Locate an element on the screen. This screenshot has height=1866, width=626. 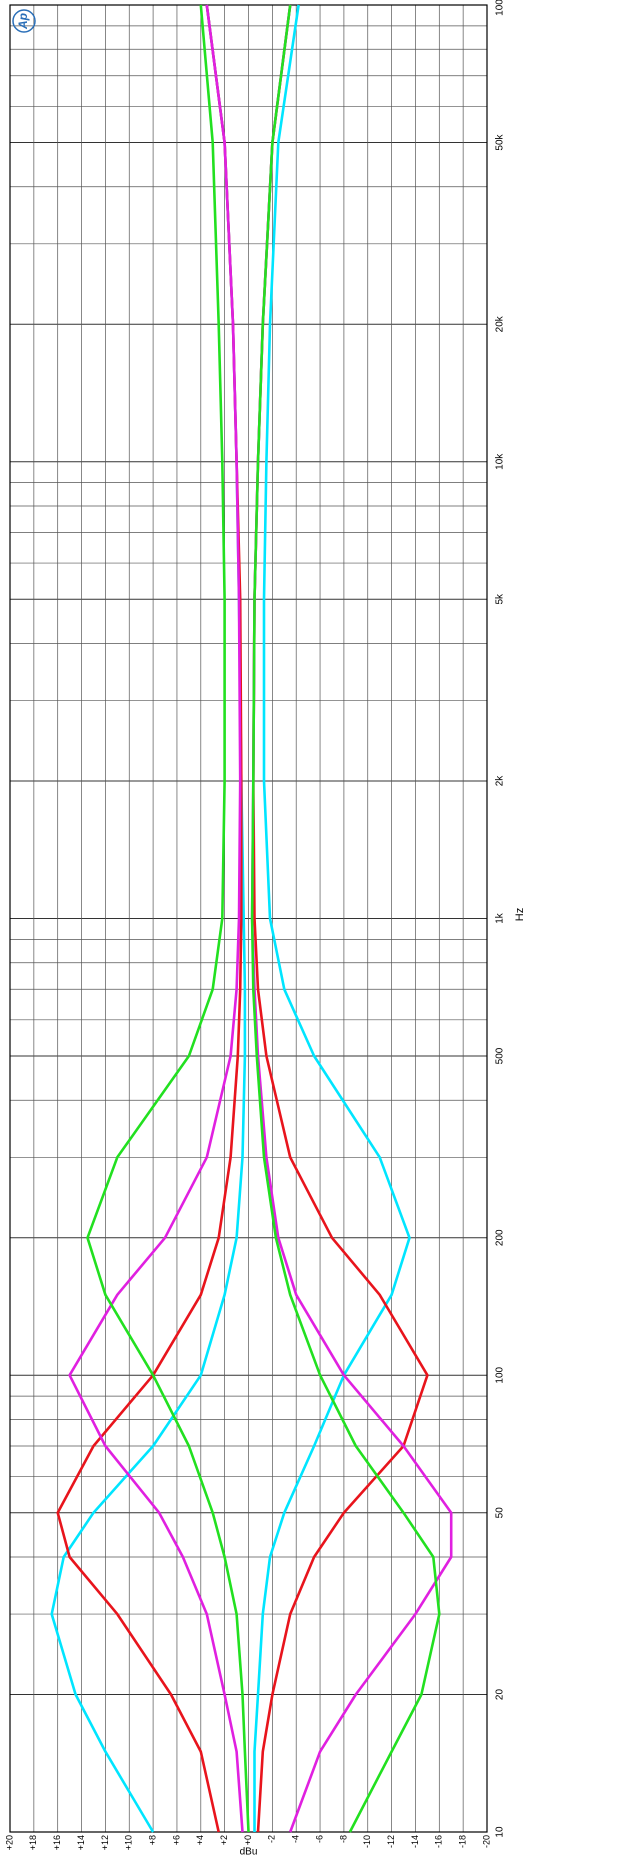
y-tick-label: +18 is located at coordinates (33, 1842).